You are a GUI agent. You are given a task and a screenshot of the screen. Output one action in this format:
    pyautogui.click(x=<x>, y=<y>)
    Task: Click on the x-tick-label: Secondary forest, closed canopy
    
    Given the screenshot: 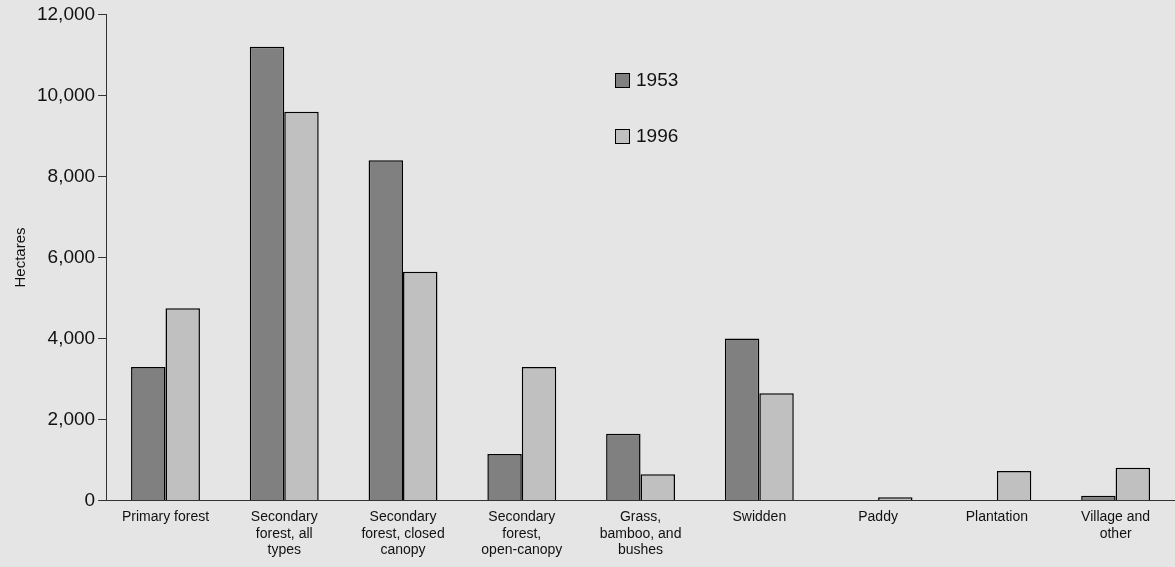 What is the action you would take?
    pyautogui.click(x=403, y=532)
    